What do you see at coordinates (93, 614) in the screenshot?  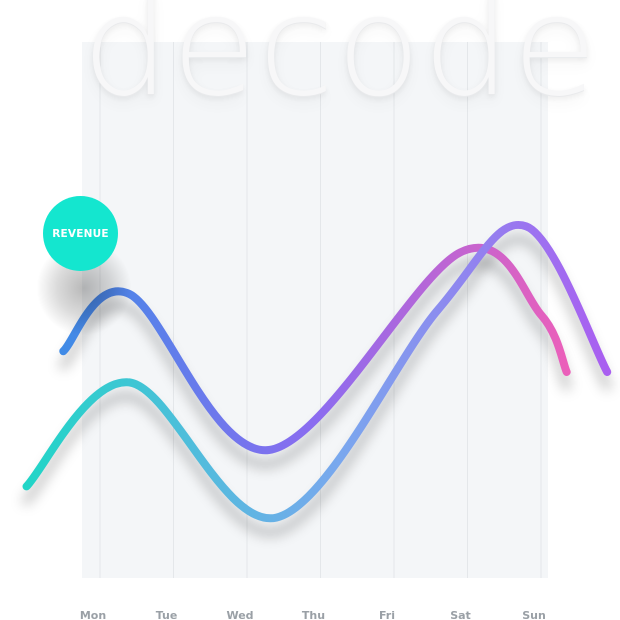 I see `x-tick-label: Mon` at bounding box center [93, 614].